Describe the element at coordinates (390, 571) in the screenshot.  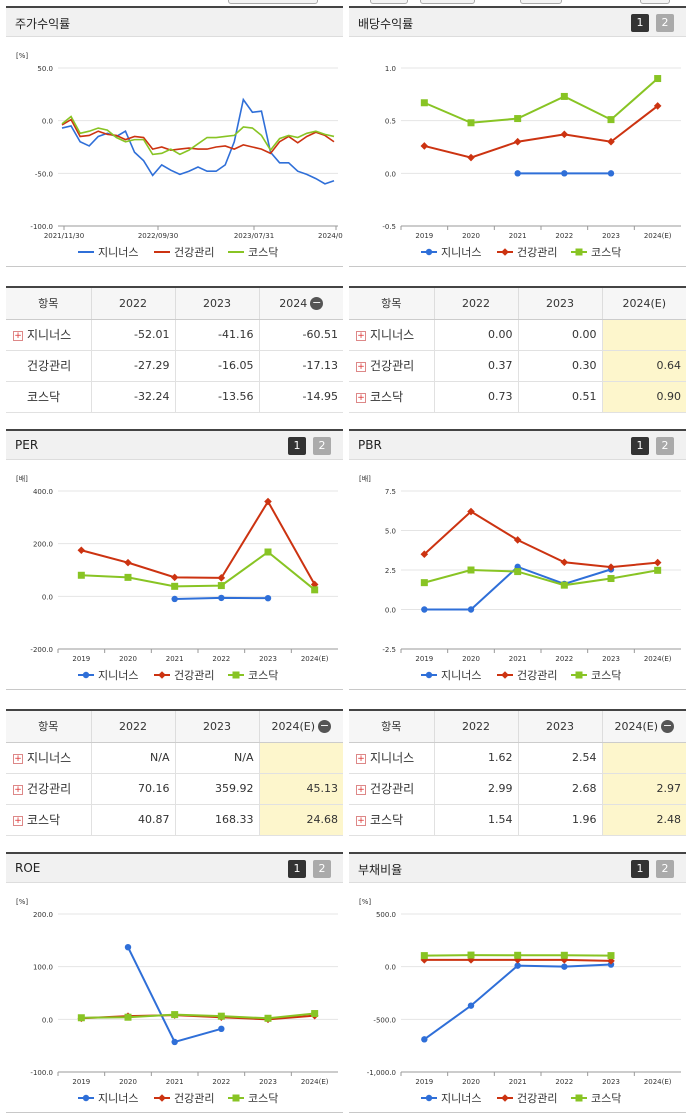
I see `y-tick-label: 2.5` at that location.